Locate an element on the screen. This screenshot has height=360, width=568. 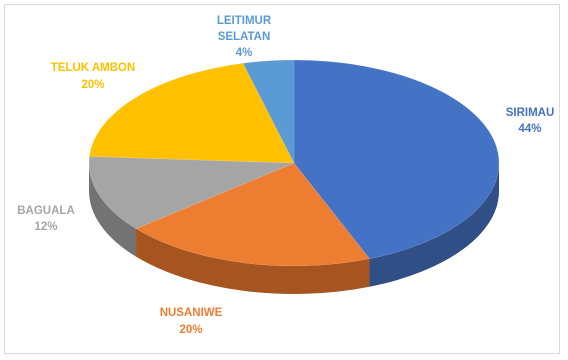
slice-side-nusaniwe is located at coordinates (253, 261).